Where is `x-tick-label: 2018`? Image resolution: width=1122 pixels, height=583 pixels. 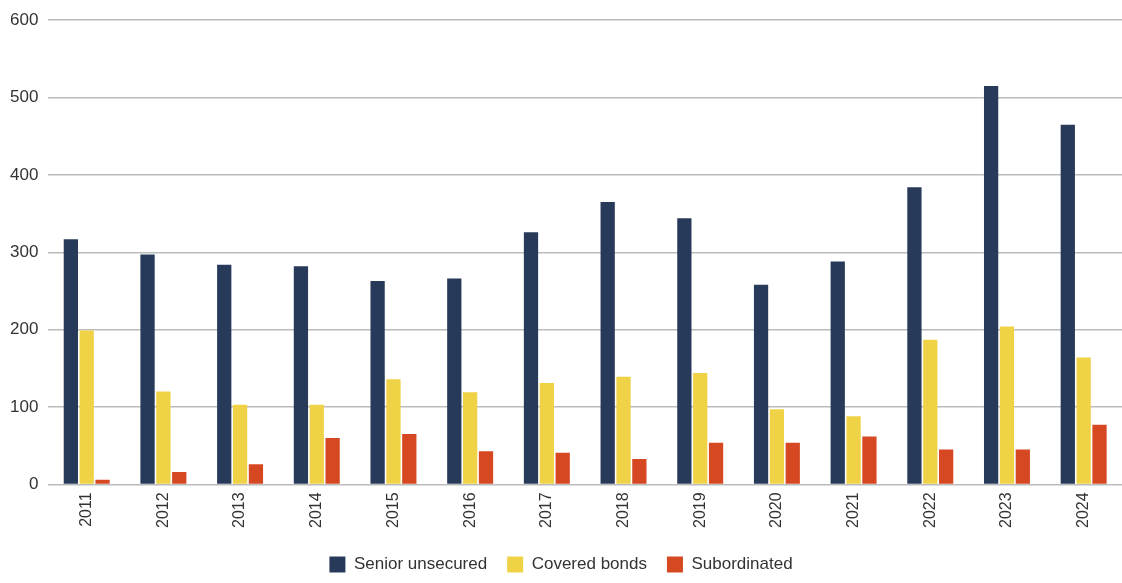
x-tick-label: 2018 is located at coordinates (622, 510).